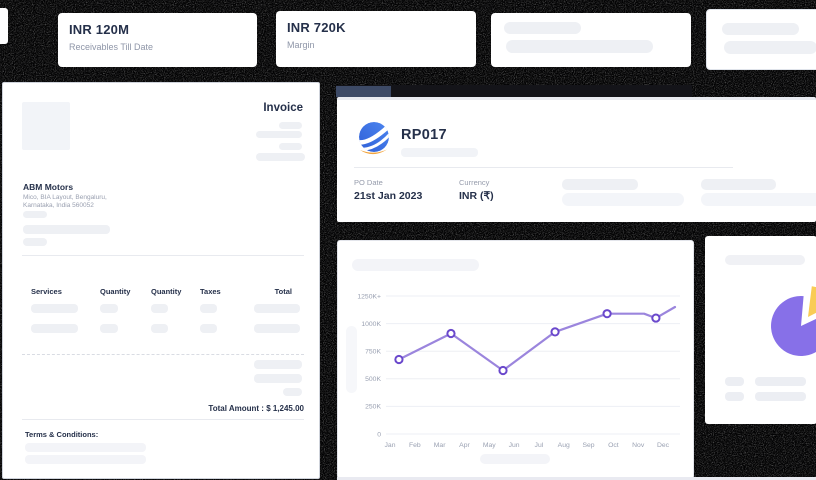 The height and width of the screenshot is (480, 816). I want to click on globe-swoosh-logo-icon, so click(374, 138).